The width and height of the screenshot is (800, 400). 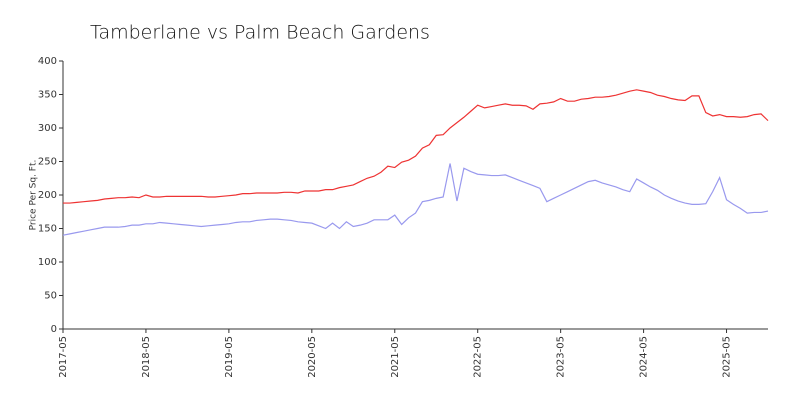 What do you see at coordinates (260, 33) in the screenshot?
I see `chart-title: Tamberlane vs Palm Beach Gardens` at bounding box center [260, 33].